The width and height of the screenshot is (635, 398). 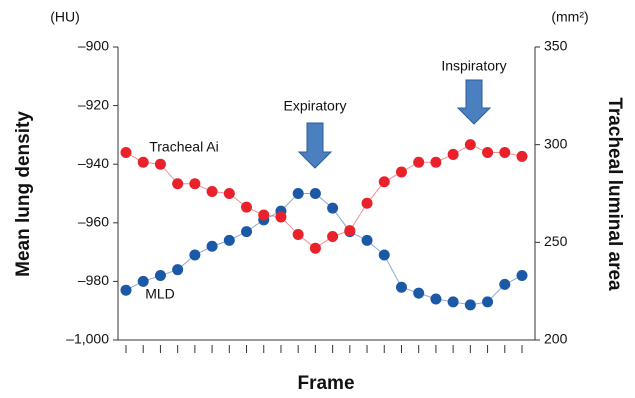 What do you see at coordinates (93, 46) in the screenshot?
I see `y-tick-label: –900` at bounding box center [93, 46].